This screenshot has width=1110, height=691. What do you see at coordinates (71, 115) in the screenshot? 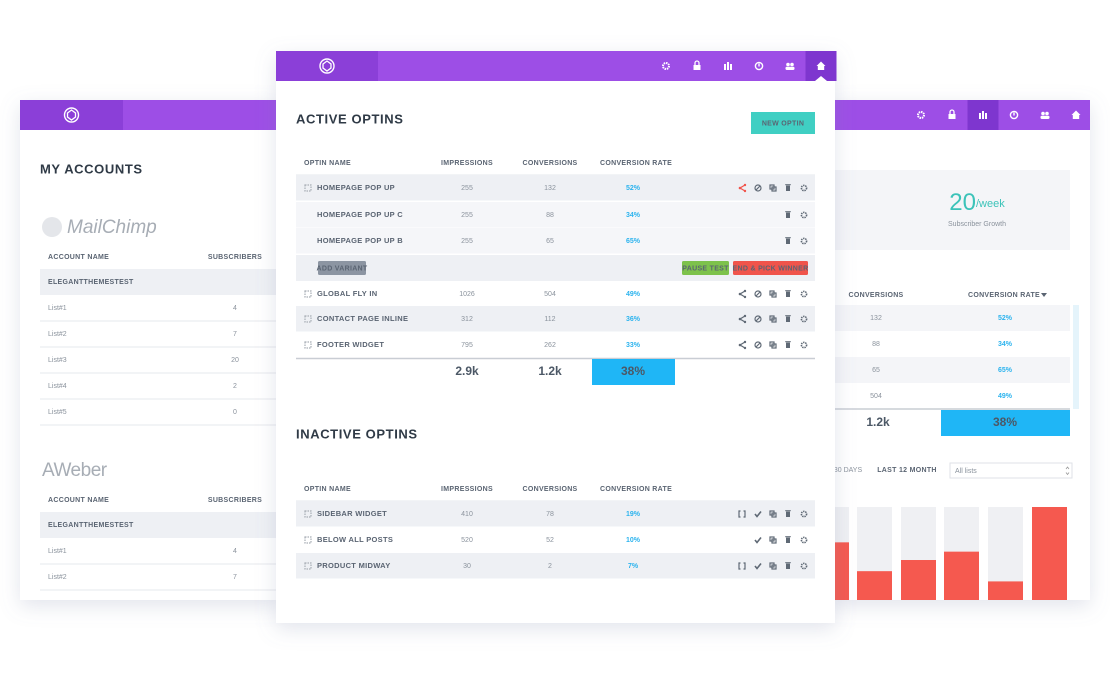
I see `logo` at bounding box center [71, 115].